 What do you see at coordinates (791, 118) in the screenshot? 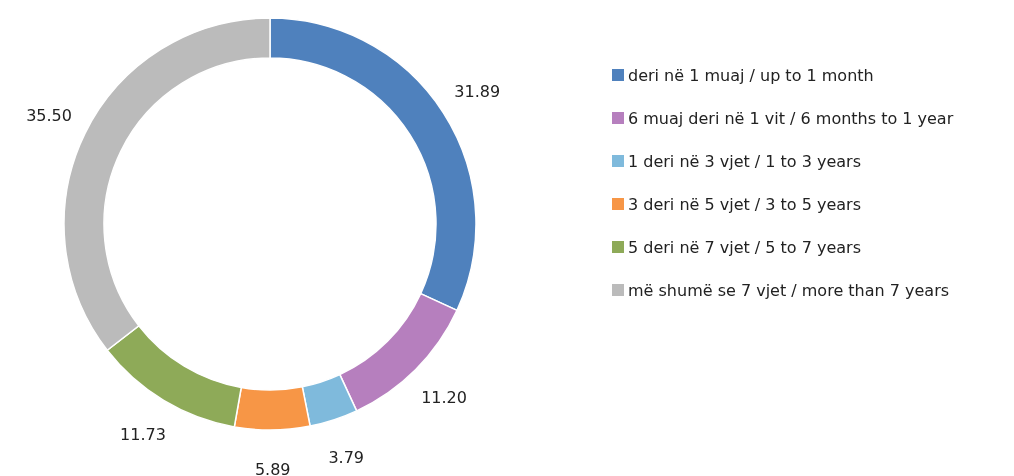
I see `legend-label: 6 muaj deri në 1 vit / 6 months to 1 year` at bounding box center [791, 118].